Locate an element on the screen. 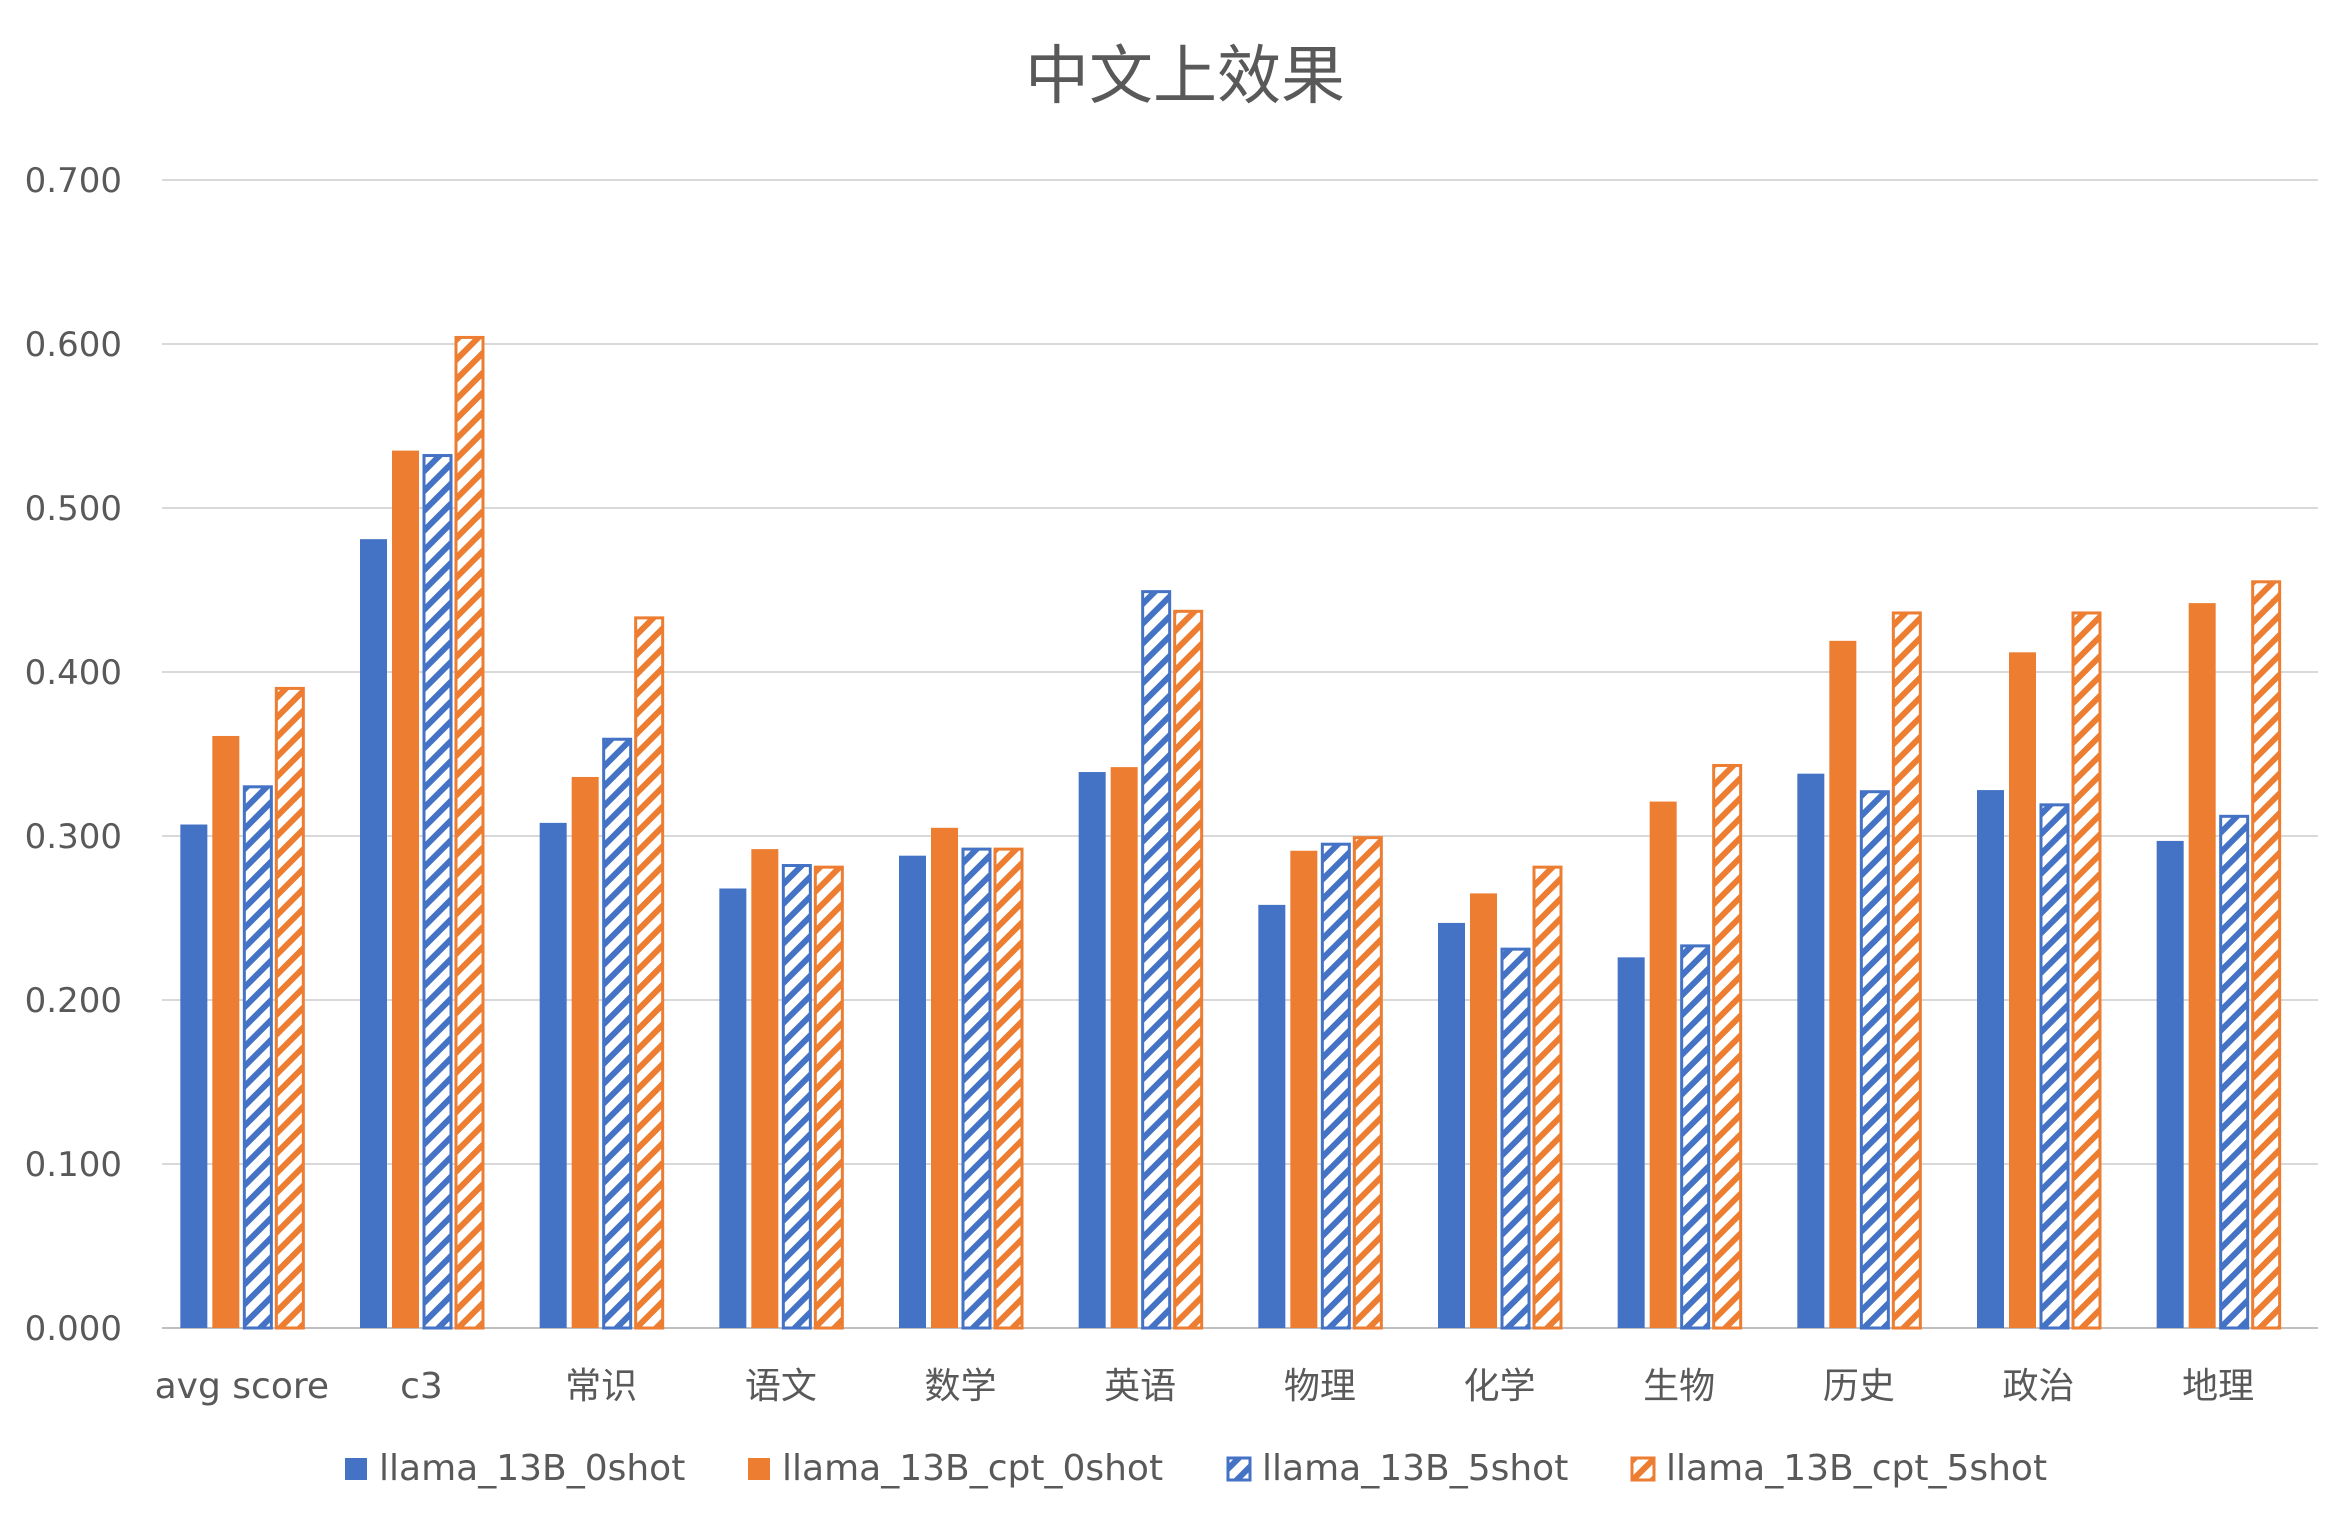 The height and width of the screenshot is (1523, 2340). x-category-label: 语文 is located at coordinates (781, 1386).